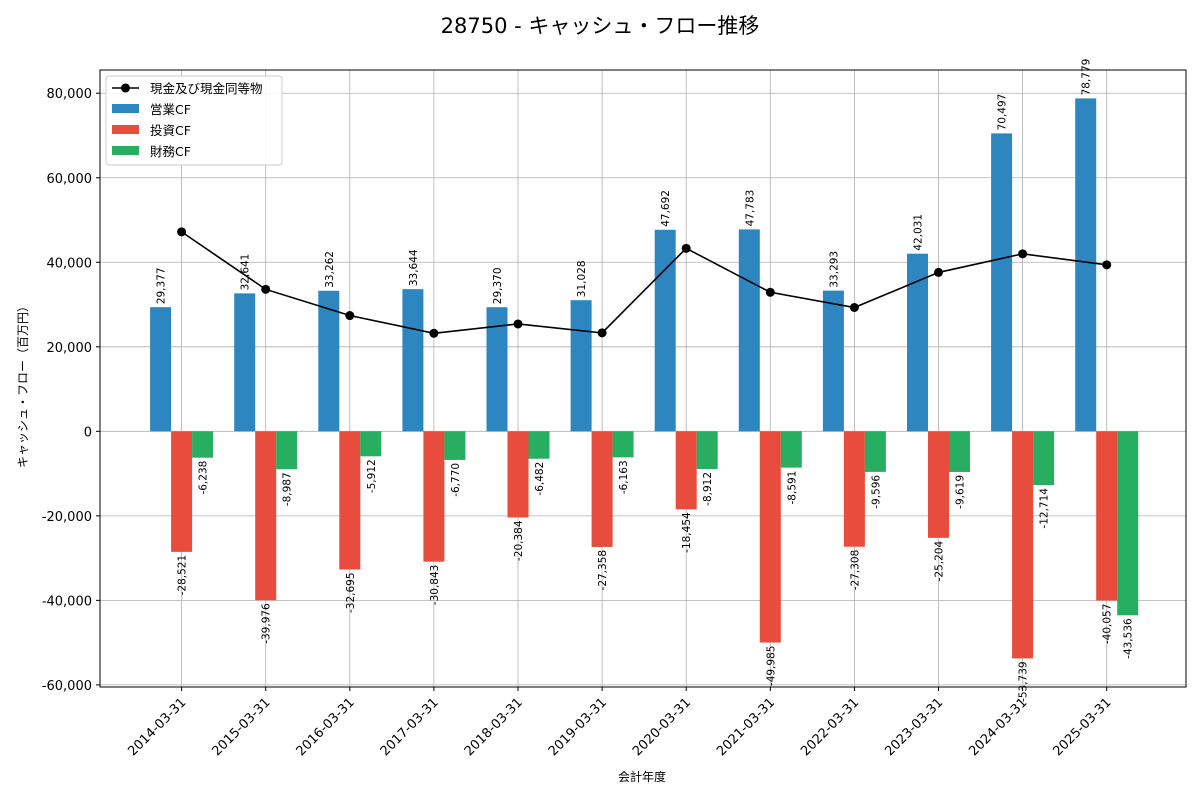 The width and height of the screenshot is (1200, 800). Describe the element at coordinates (372, 476) in the screenshot. I see `data-label-2-2: -5,912` at that location.